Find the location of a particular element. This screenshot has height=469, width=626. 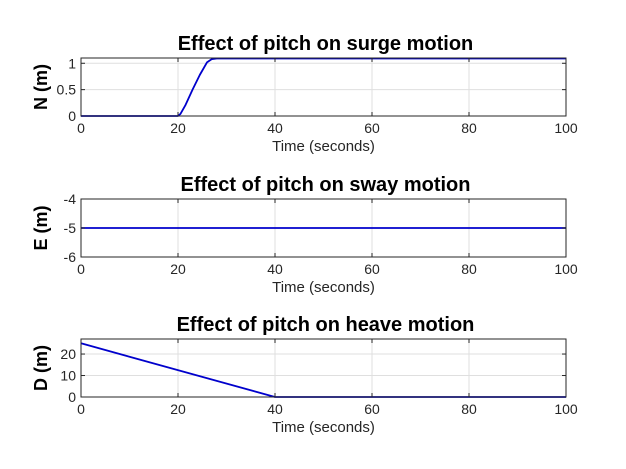

y-tick-label: 1 is located at coordinates (72, 63).